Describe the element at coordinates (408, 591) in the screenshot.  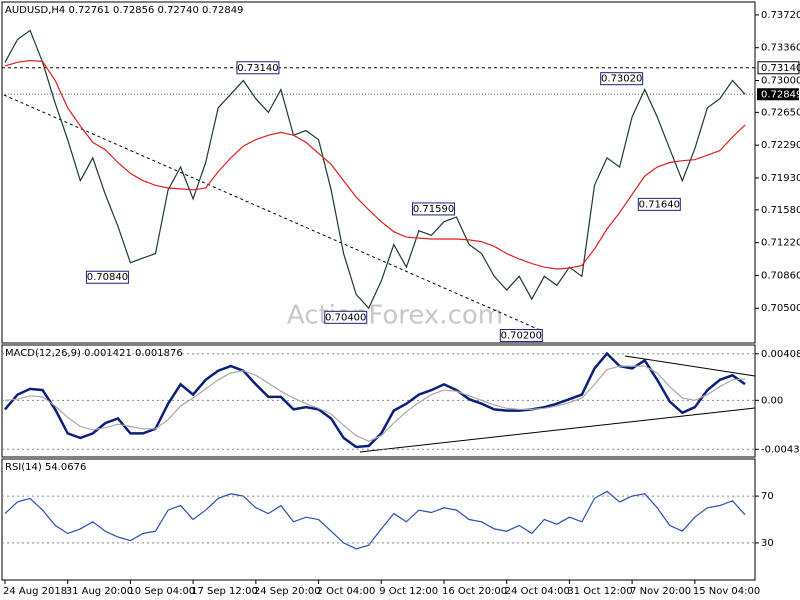
I see `x-tick-label: 9 Oct 12:00` at that location.